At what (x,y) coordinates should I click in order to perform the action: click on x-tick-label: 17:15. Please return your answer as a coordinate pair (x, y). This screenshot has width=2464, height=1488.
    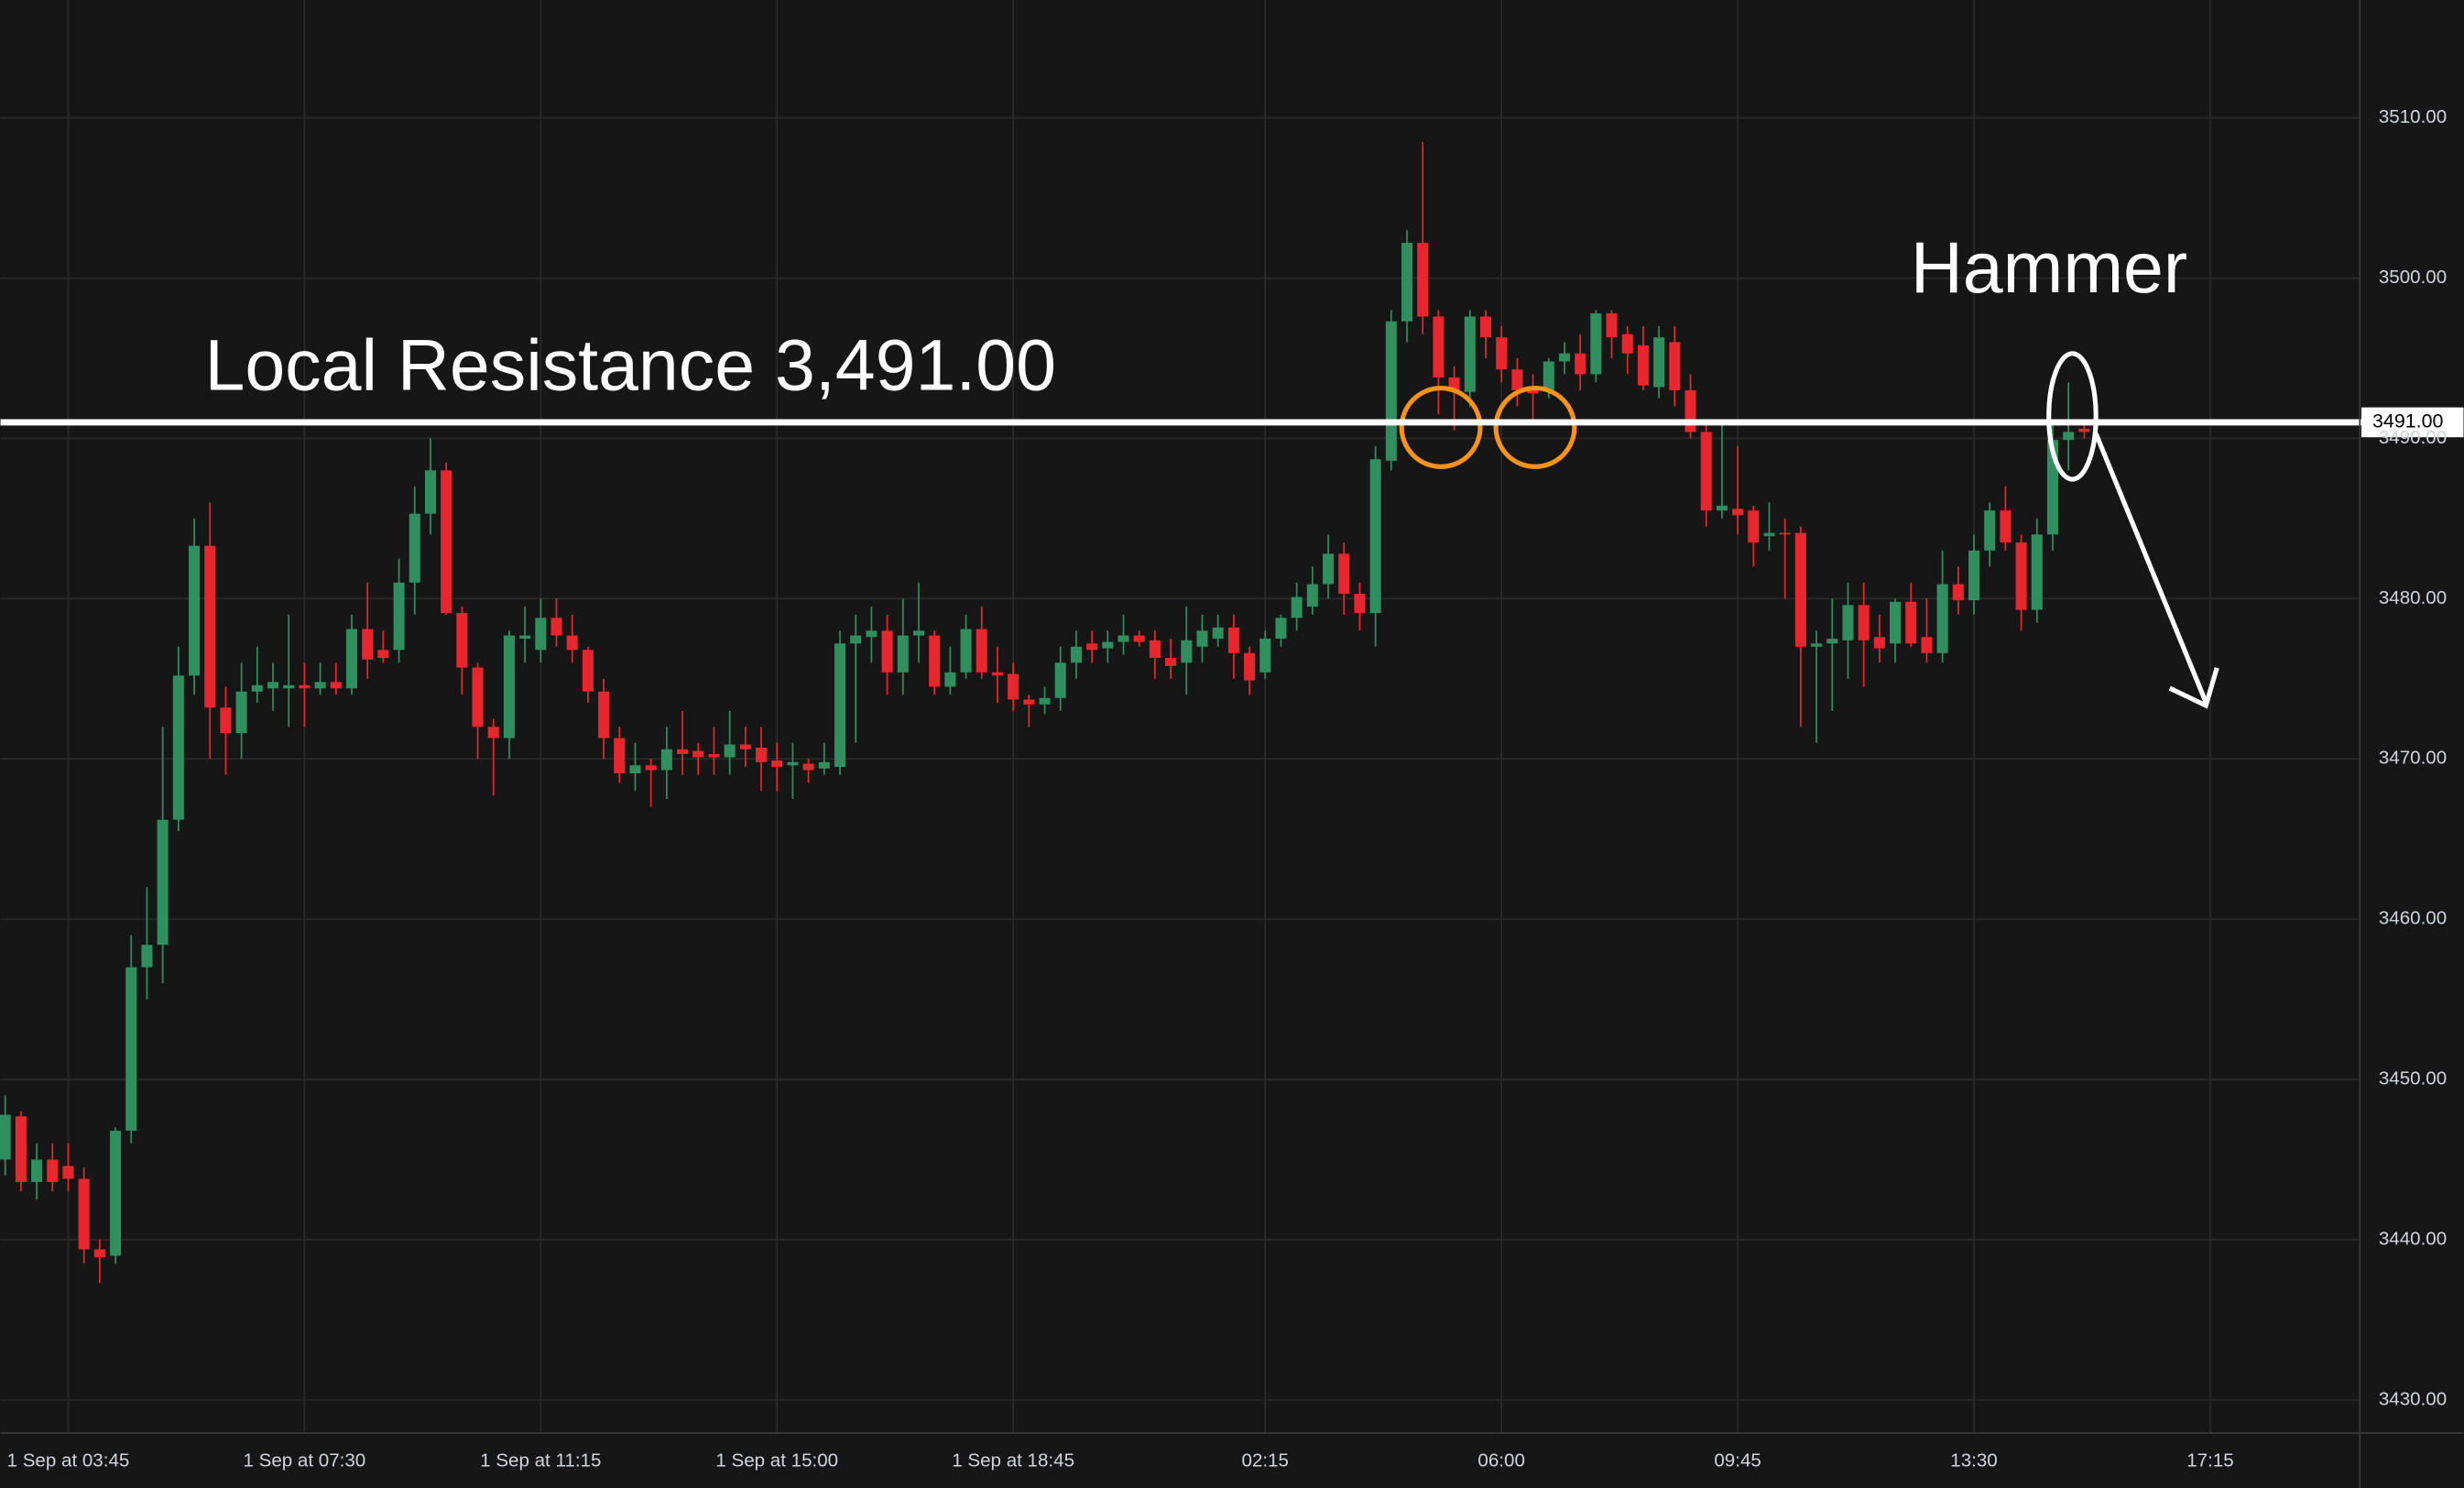
    Looking at the image, I should click on (2209, 1460).